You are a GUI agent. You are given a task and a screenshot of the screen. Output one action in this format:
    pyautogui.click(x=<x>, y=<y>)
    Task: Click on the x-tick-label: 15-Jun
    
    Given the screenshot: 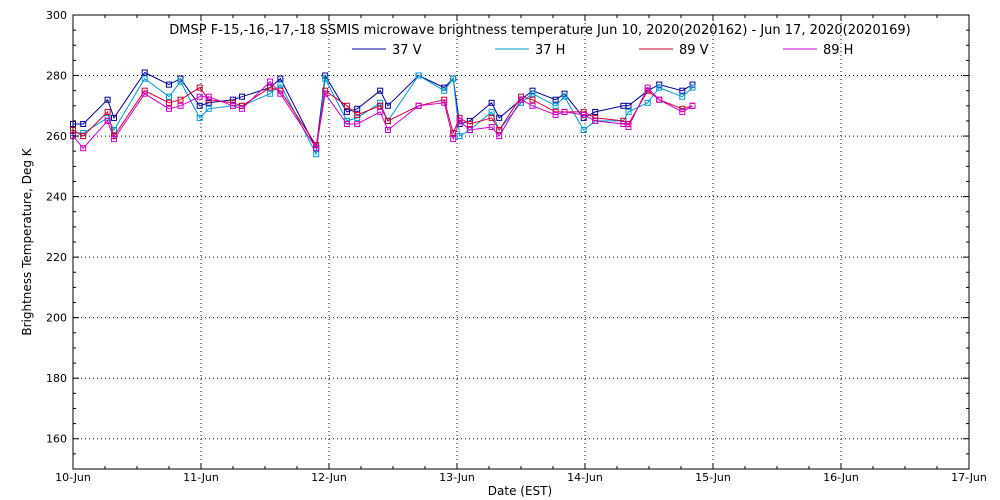 What is the action you would take?
    pyautogui.click(x=713, y=477)
    